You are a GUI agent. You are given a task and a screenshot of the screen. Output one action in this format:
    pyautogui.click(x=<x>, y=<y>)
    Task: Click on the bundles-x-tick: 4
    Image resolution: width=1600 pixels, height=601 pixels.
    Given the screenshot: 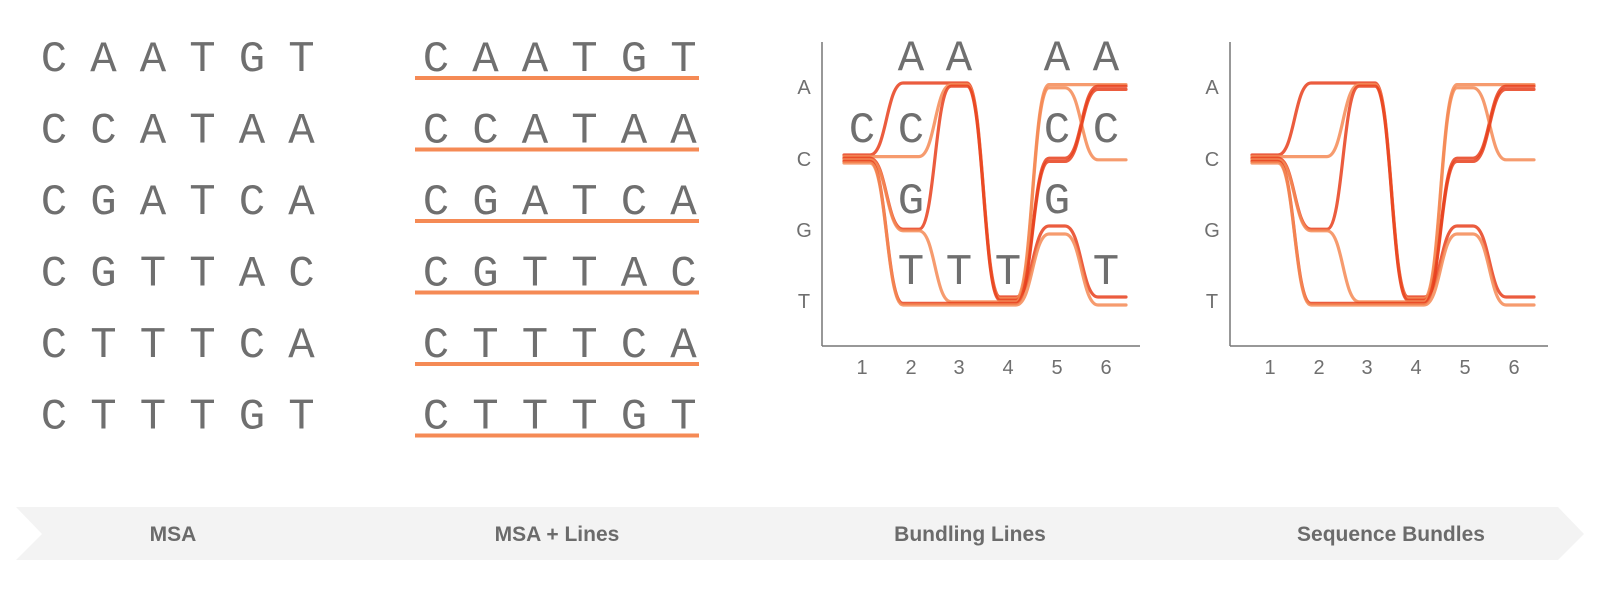 What is the action you would take?
    pyautogui.click(x=1415, y=368)
    